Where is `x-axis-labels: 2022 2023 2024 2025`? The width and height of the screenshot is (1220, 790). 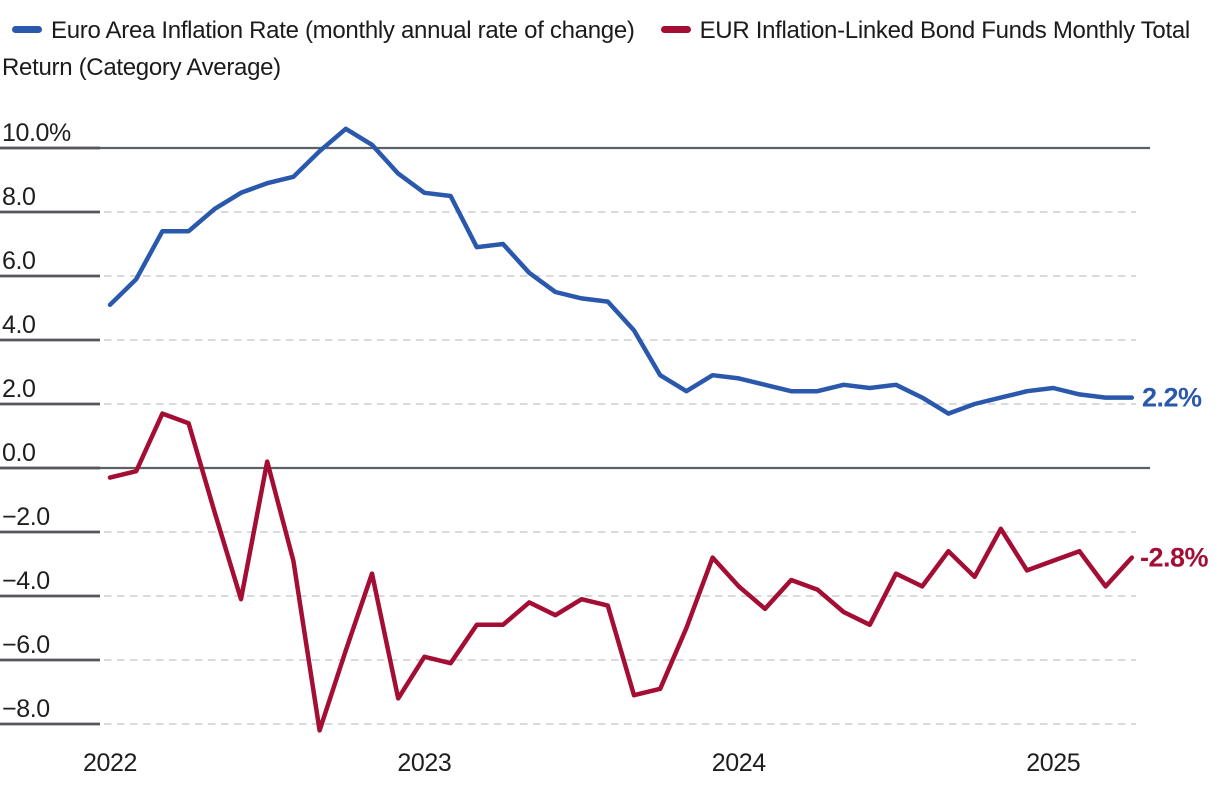
x-axis-labels: 2022 2023 2024 2025 is located at coordinates (582, 763).